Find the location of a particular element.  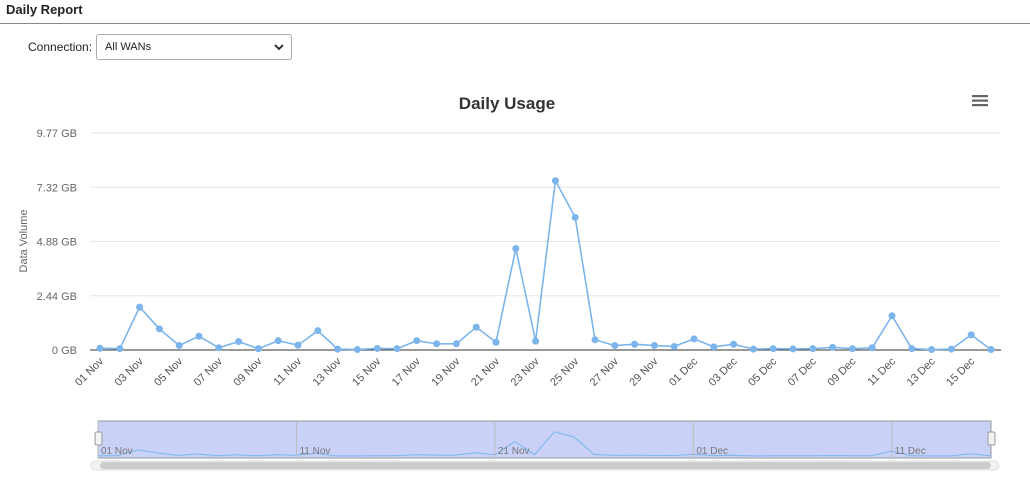

x-tick-label: 27 Nov is located at coordinates (604, 371).